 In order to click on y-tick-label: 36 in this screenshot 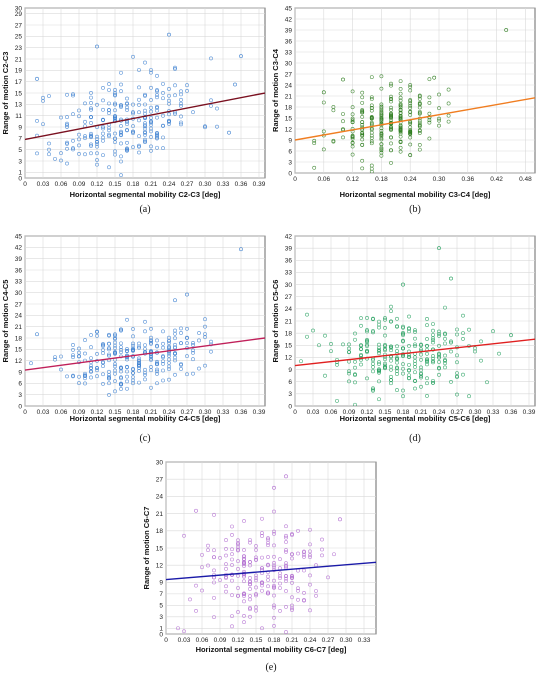, I will do `click(289, 41)`.